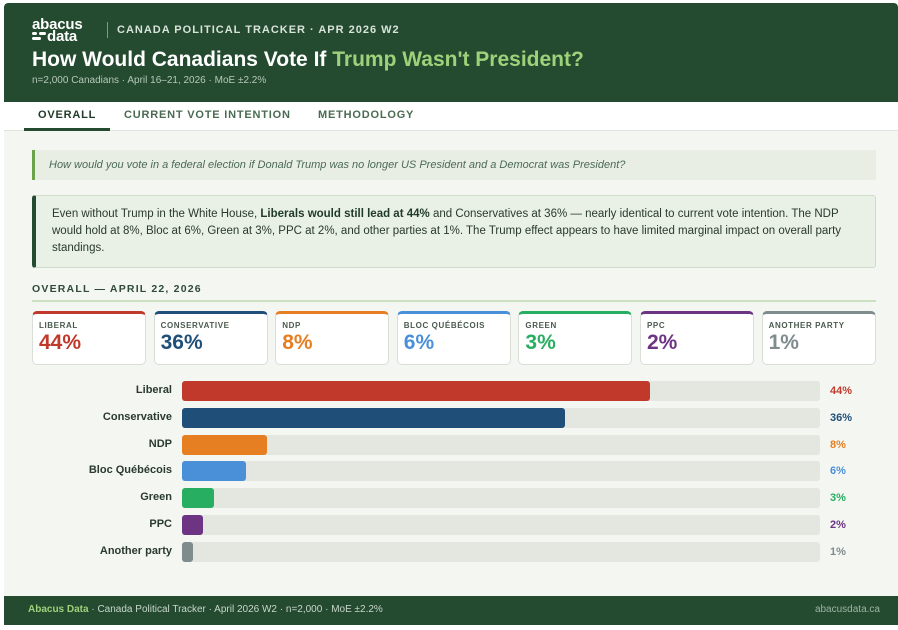 This screenshot has width=898, height=630. I want to click on bar-row: Bloc Québécois 6%, so click(451, 471).